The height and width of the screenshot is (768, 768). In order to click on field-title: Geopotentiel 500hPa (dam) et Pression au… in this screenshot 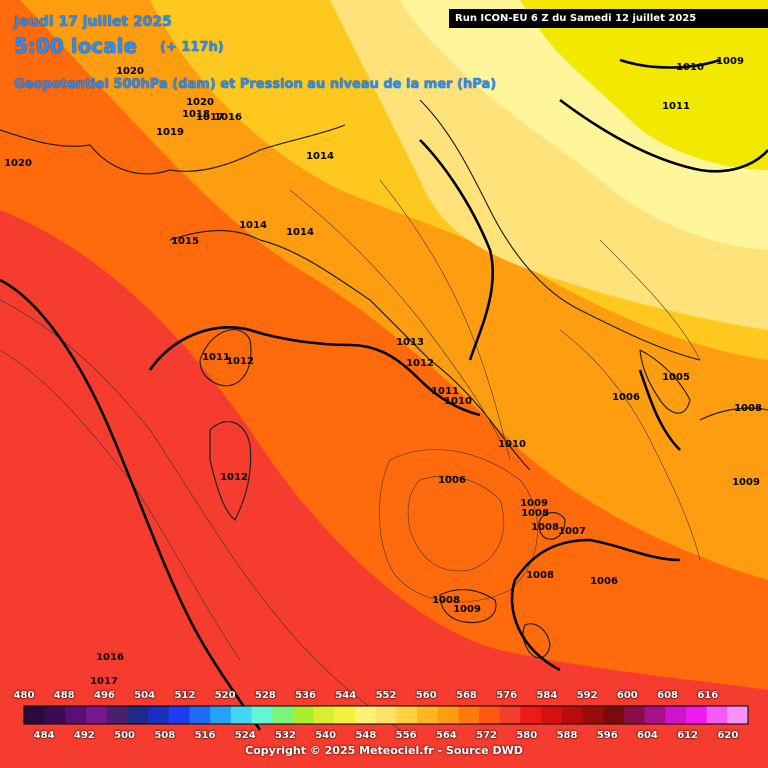, I will do `click(255, 84)`.